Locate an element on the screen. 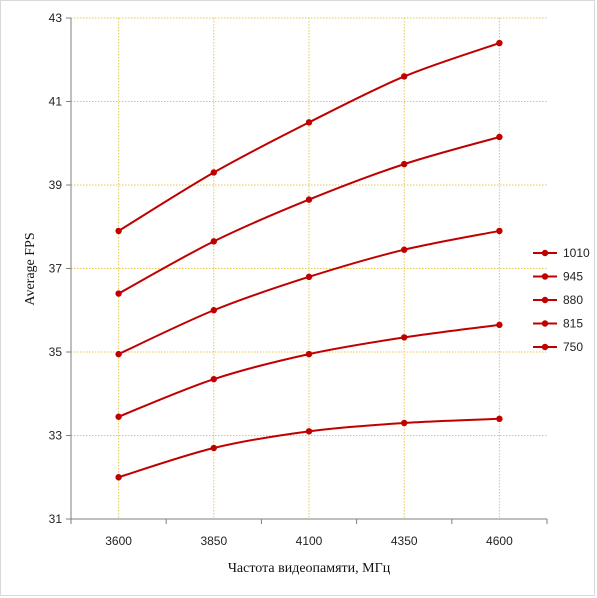  x-tick-label: 4100 is located at coordinates (309, 541).